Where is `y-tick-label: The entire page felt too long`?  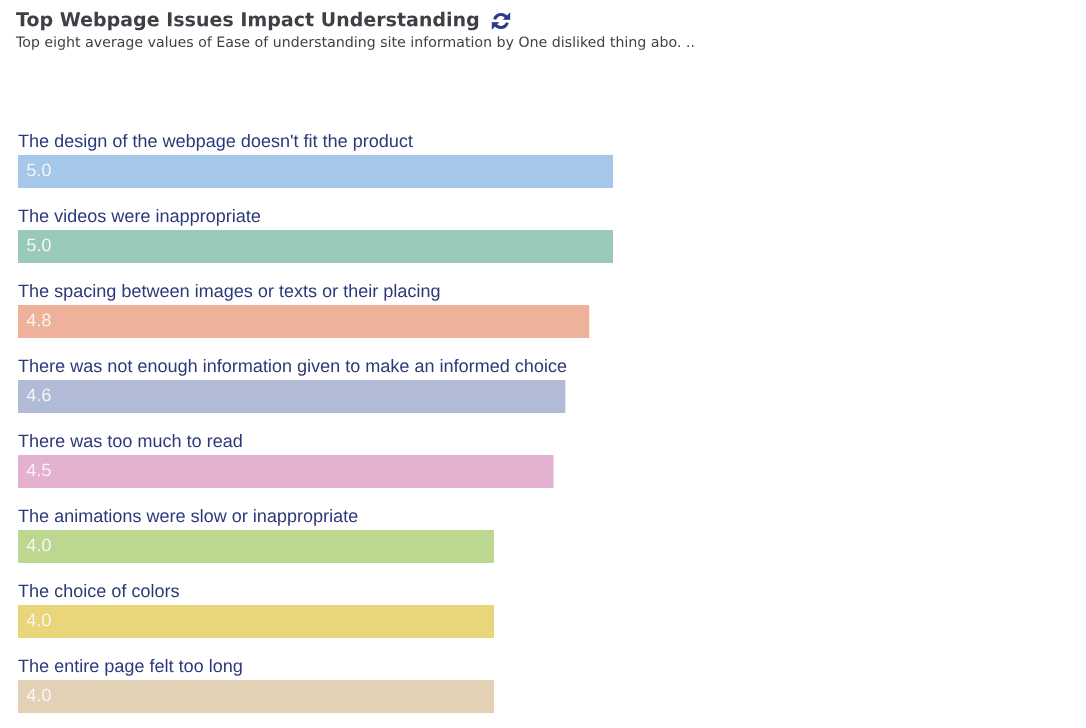 y-tick-label: The entire page felt too long is located at coordinates (130, 667).